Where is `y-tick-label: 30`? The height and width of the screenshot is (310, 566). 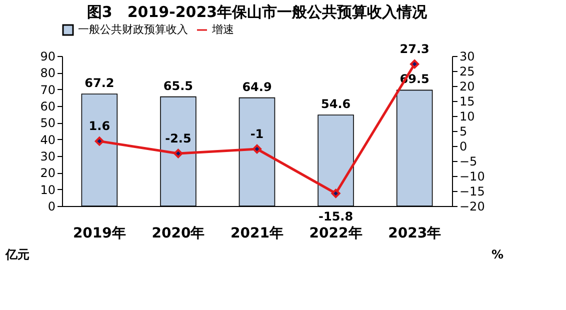
y-tick-label: 30 is located at coordinates (48, 157).